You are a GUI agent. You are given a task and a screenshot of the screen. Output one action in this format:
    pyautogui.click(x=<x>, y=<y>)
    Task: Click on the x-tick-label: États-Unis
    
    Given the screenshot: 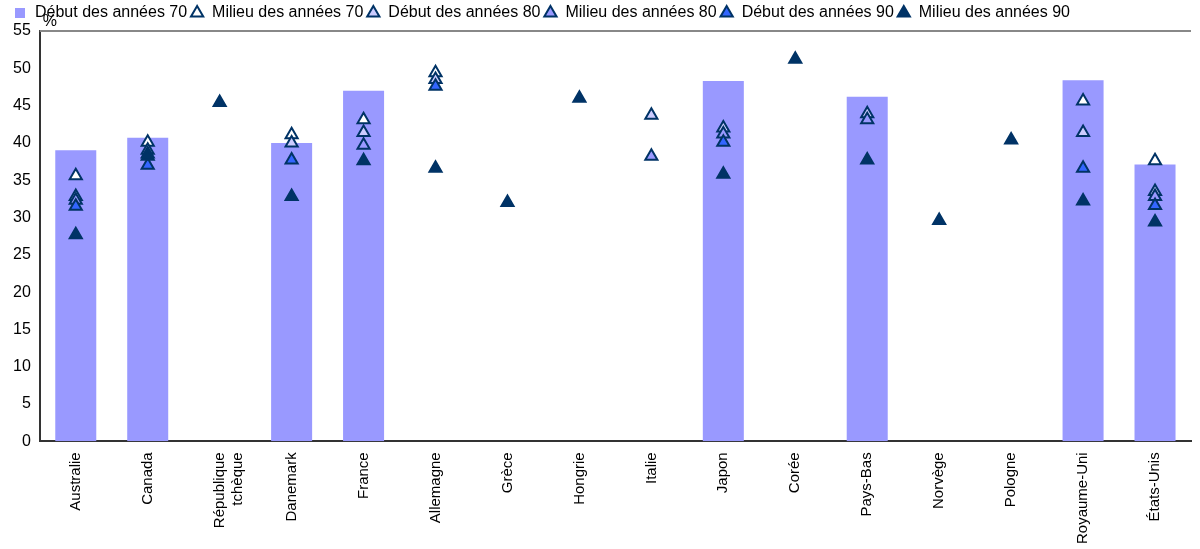 What is the action you would take?
    pyautogui.click(x=1154, y=487)
    